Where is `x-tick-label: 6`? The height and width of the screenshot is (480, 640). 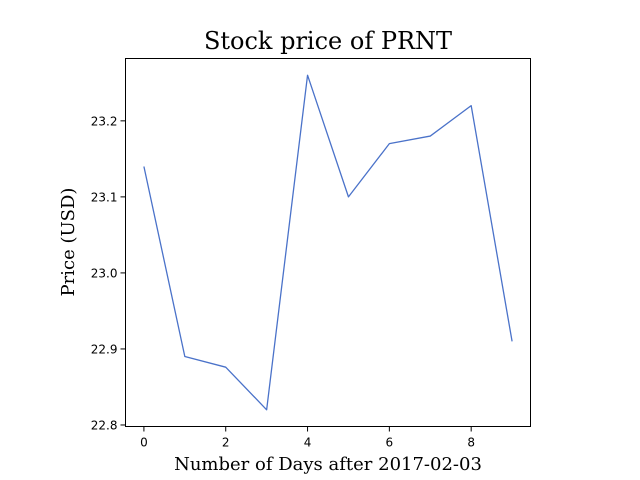 x-tick-label: 6 is located at coordinates (390, 443).